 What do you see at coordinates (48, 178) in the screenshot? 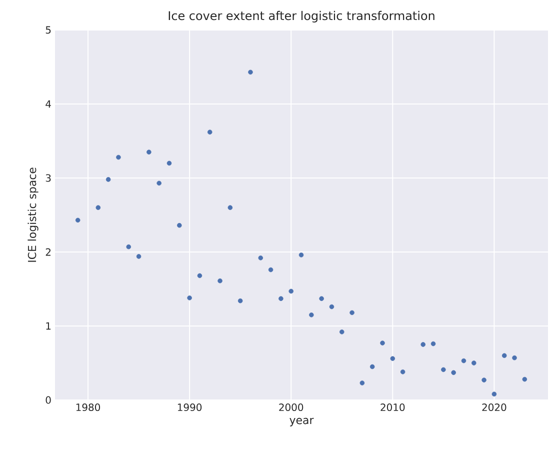
I see `y-tick-label: 3` at bounding box center [48, 178].